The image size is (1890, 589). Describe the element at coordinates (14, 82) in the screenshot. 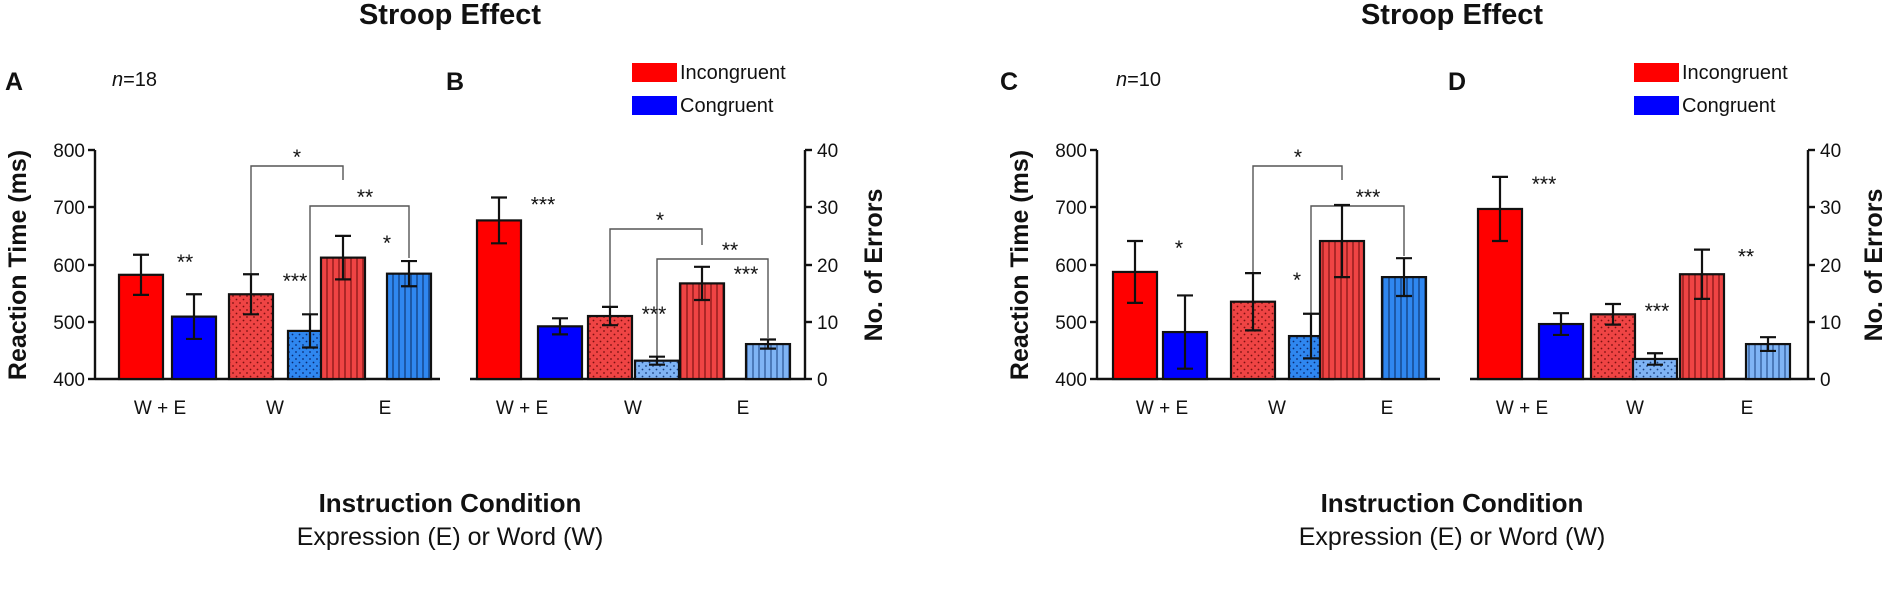

I see `panel-letter-a: A` at that location.